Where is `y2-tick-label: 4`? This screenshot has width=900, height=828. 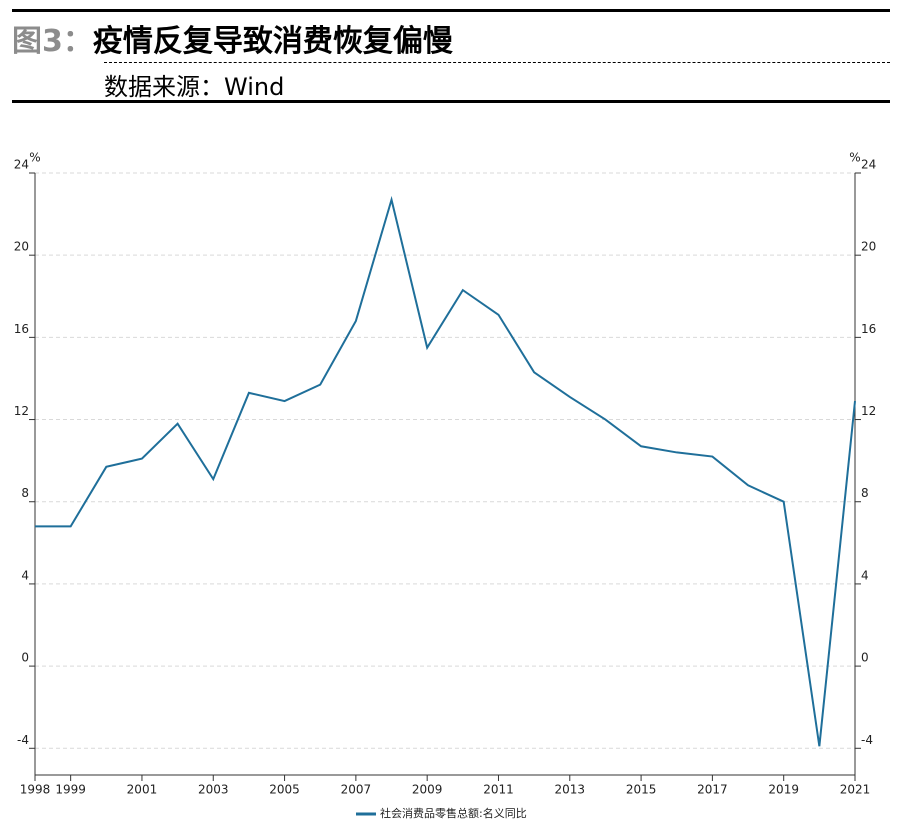 y2-tick-label: 4 is located at coordinates (865, 575).